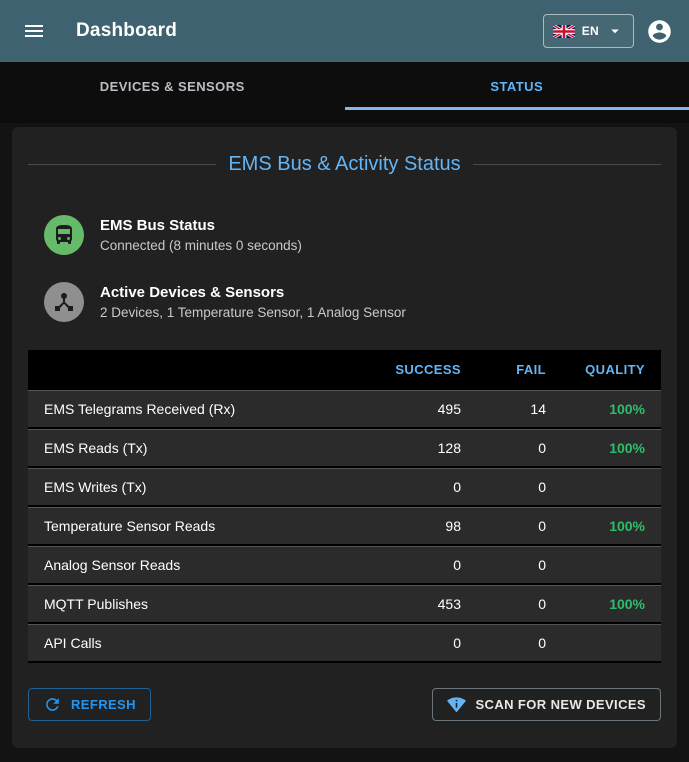 This screenshot has height=762, width=689. Describe the element at coordinates (516, 108) in the screenshot. I see `active-tab-indicator` at that location.